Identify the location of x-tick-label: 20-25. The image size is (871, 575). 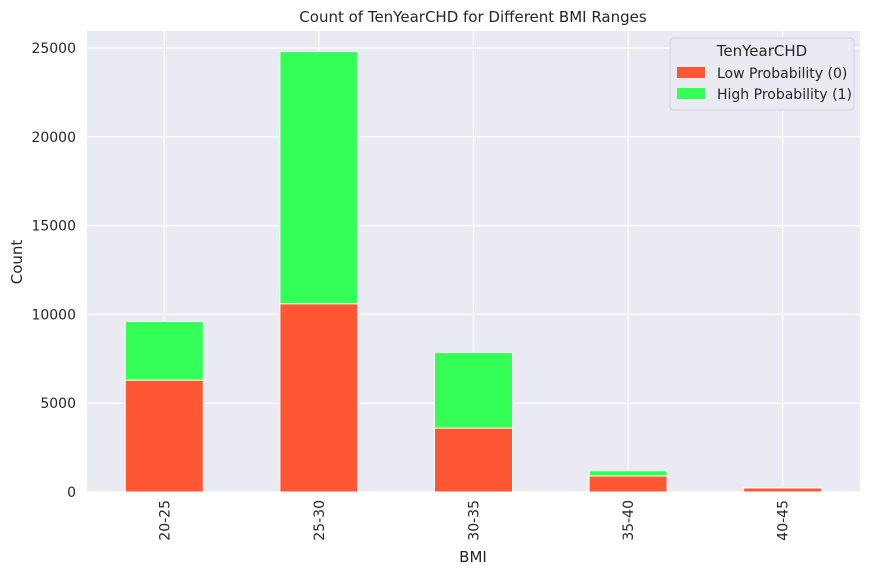
(165, 520).